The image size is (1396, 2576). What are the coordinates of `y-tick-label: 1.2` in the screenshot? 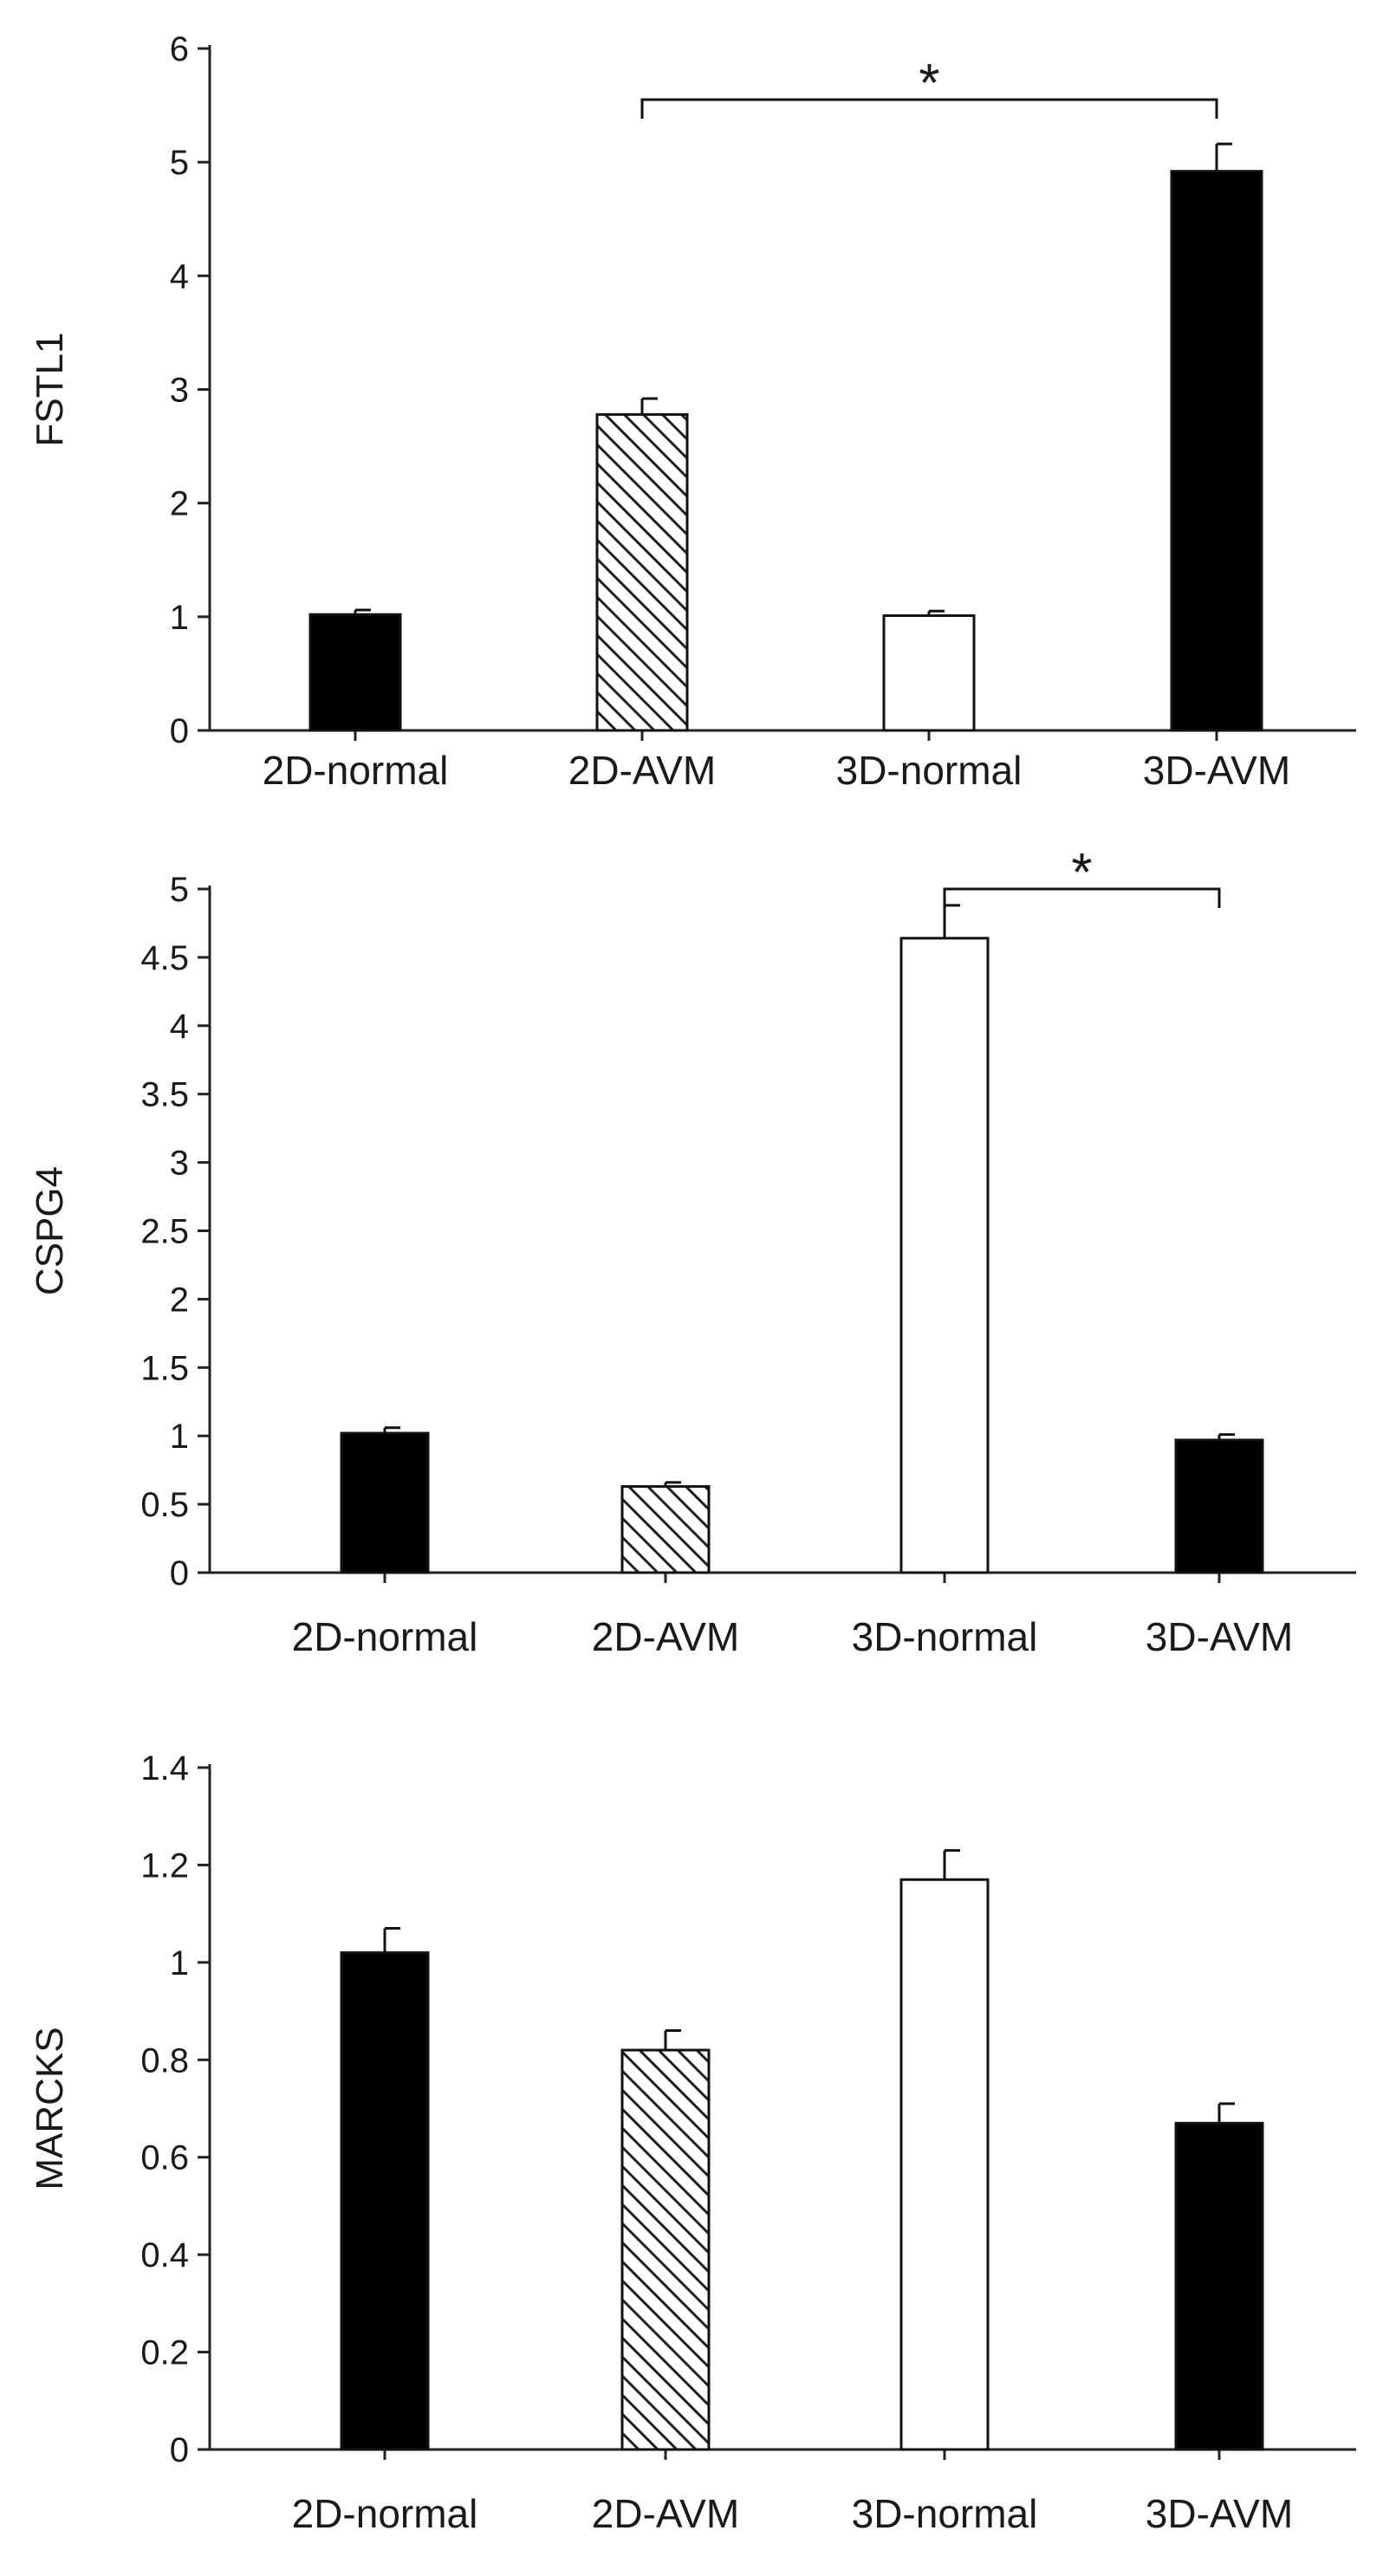 It's located at (165, 1866).